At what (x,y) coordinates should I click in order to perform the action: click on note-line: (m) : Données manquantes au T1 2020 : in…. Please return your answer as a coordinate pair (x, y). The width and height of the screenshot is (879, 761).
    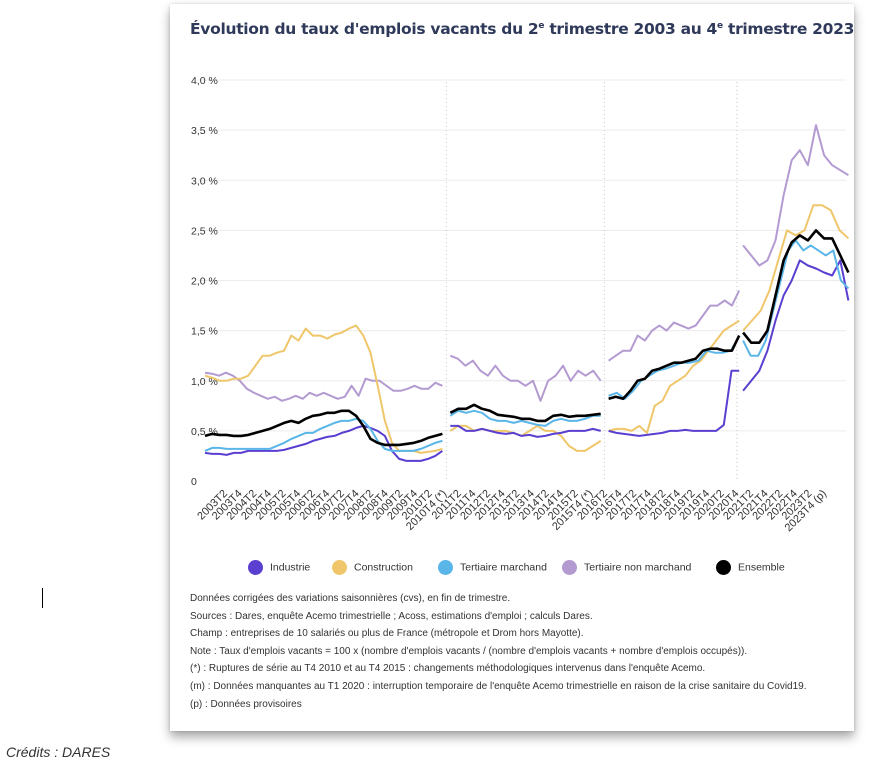
    Looking at the image, I should click on (498, 686).